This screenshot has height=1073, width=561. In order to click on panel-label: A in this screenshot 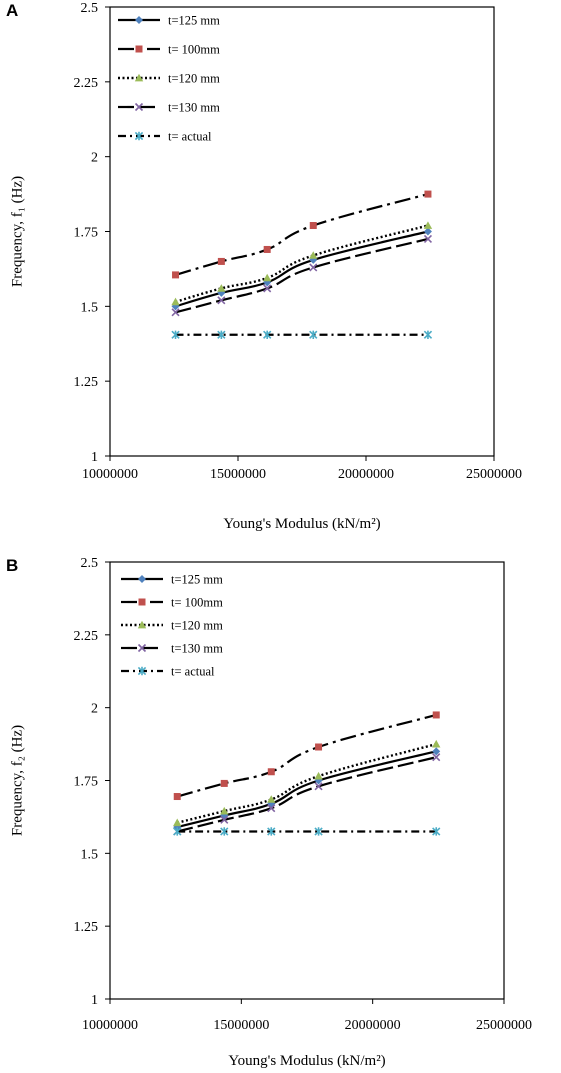, I will do `click(12, 10)`.